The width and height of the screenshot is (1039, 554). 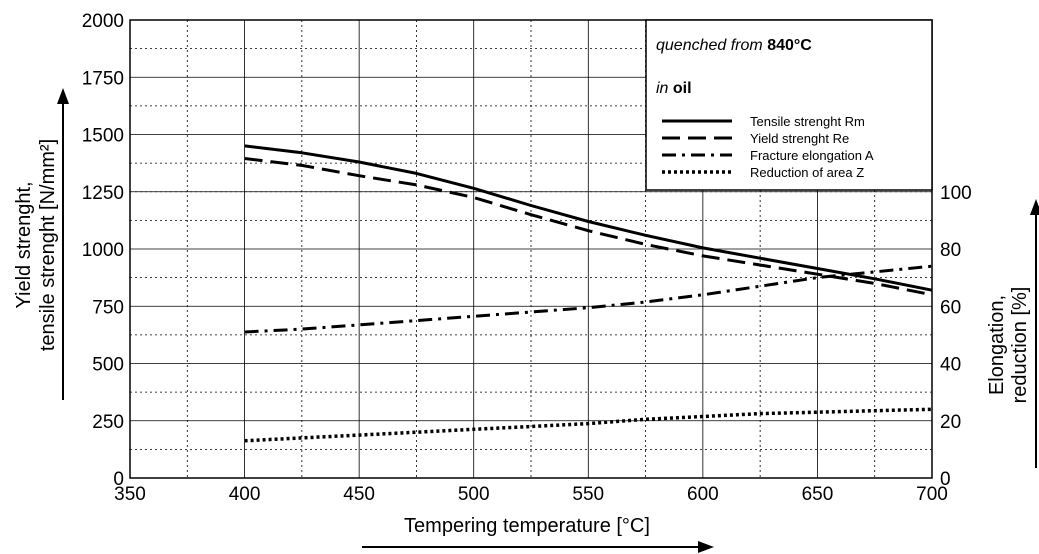 I want to click on y-left-tick-label: 1500, so click(x=103, y=136).